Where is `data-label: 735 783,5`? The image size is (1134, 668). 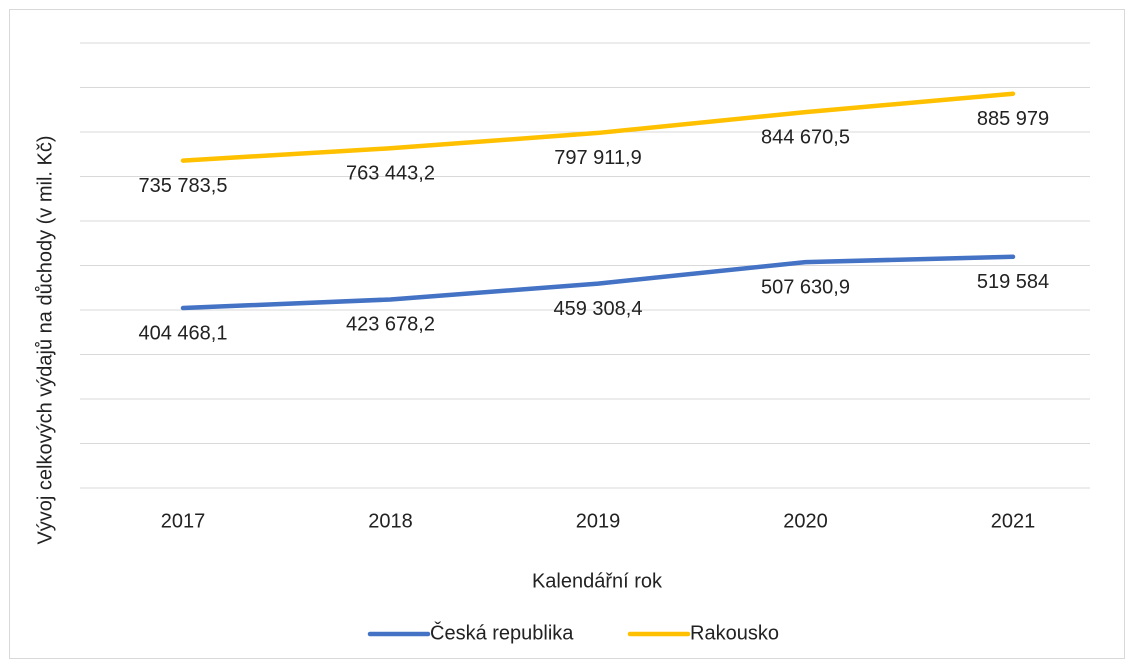
data-label: 735 783,5 is located at coordinates (183, 186).